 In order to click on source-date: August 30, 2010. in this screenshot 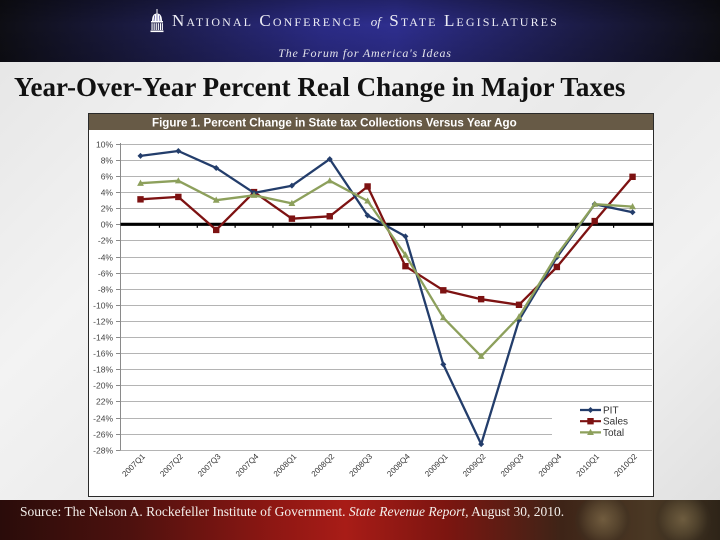, I will do `click(516, 511)`.